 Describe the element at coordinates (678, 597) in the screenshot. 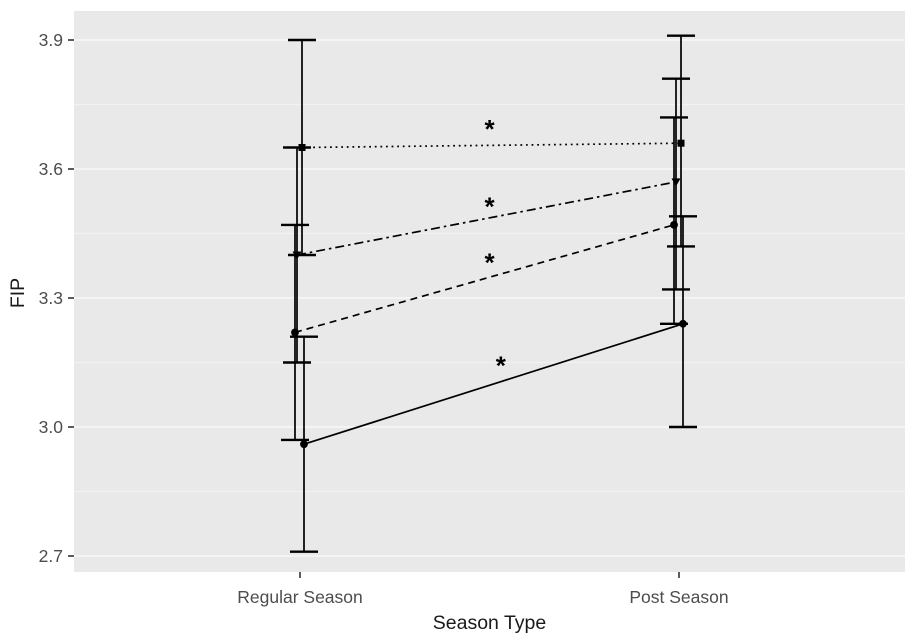

I see `x-category-label: Post Season` at that location.